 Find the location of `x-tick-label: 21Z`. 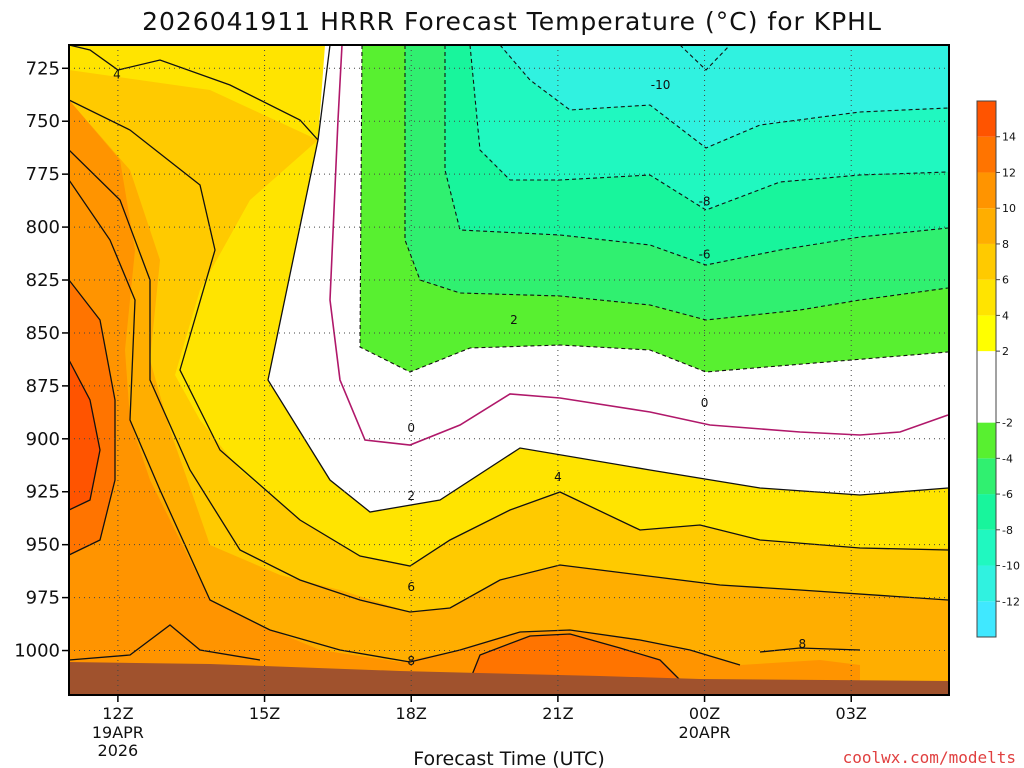

x-tick-label: 21Z is located at coordinates (557, 713).